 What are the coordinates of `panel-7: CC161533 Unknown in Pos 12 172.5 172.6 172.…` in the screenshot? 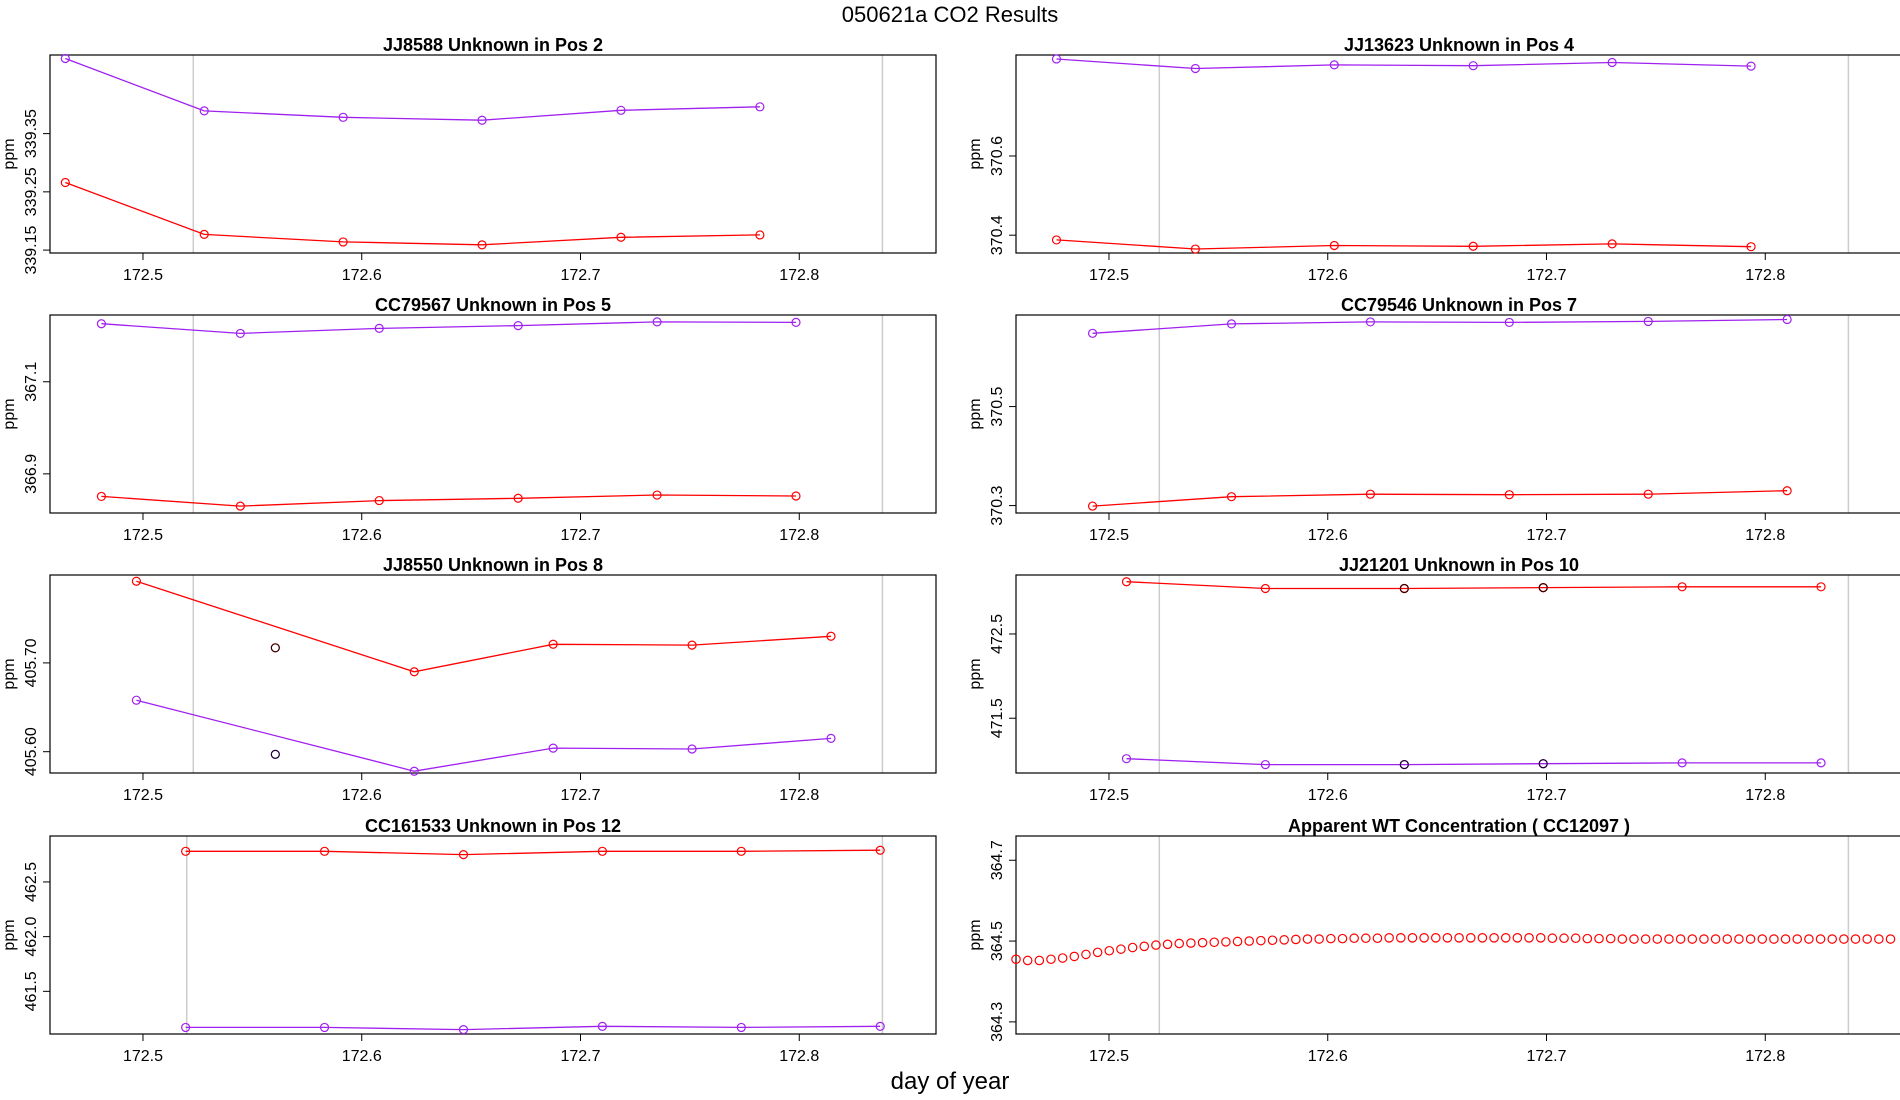 It's located at (469, 940).